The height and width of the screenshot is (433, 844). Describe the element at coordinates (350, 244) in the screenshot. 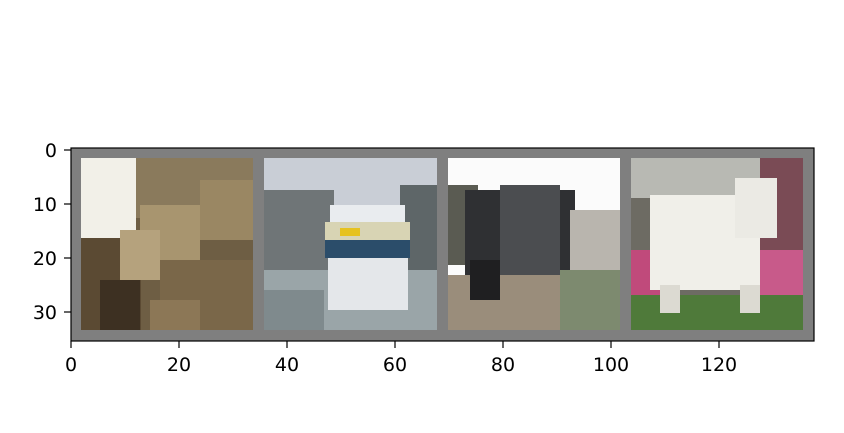

I see `ship-image` at that location.